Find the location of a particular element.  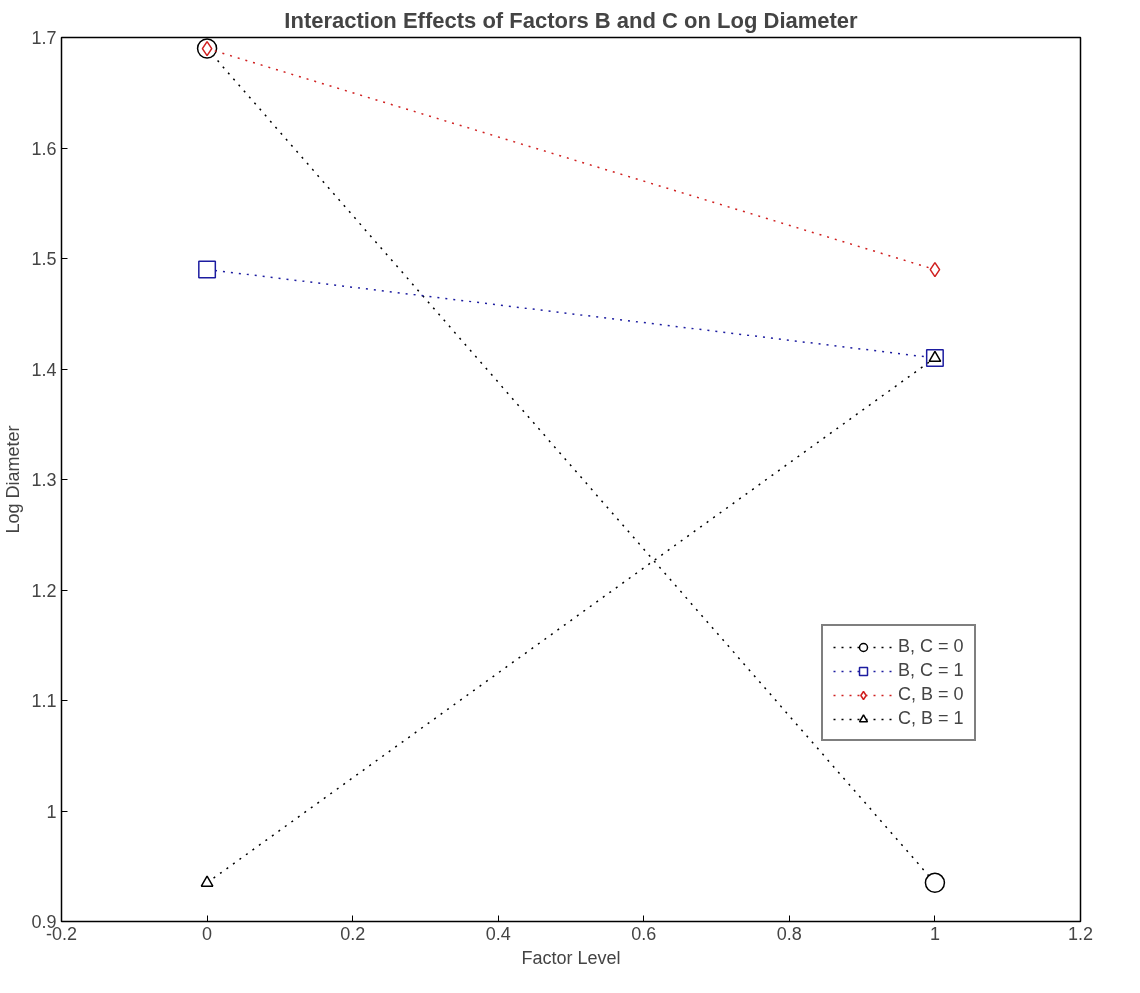

y-tick-label: 1.4 is located at coordinates (44, 369).